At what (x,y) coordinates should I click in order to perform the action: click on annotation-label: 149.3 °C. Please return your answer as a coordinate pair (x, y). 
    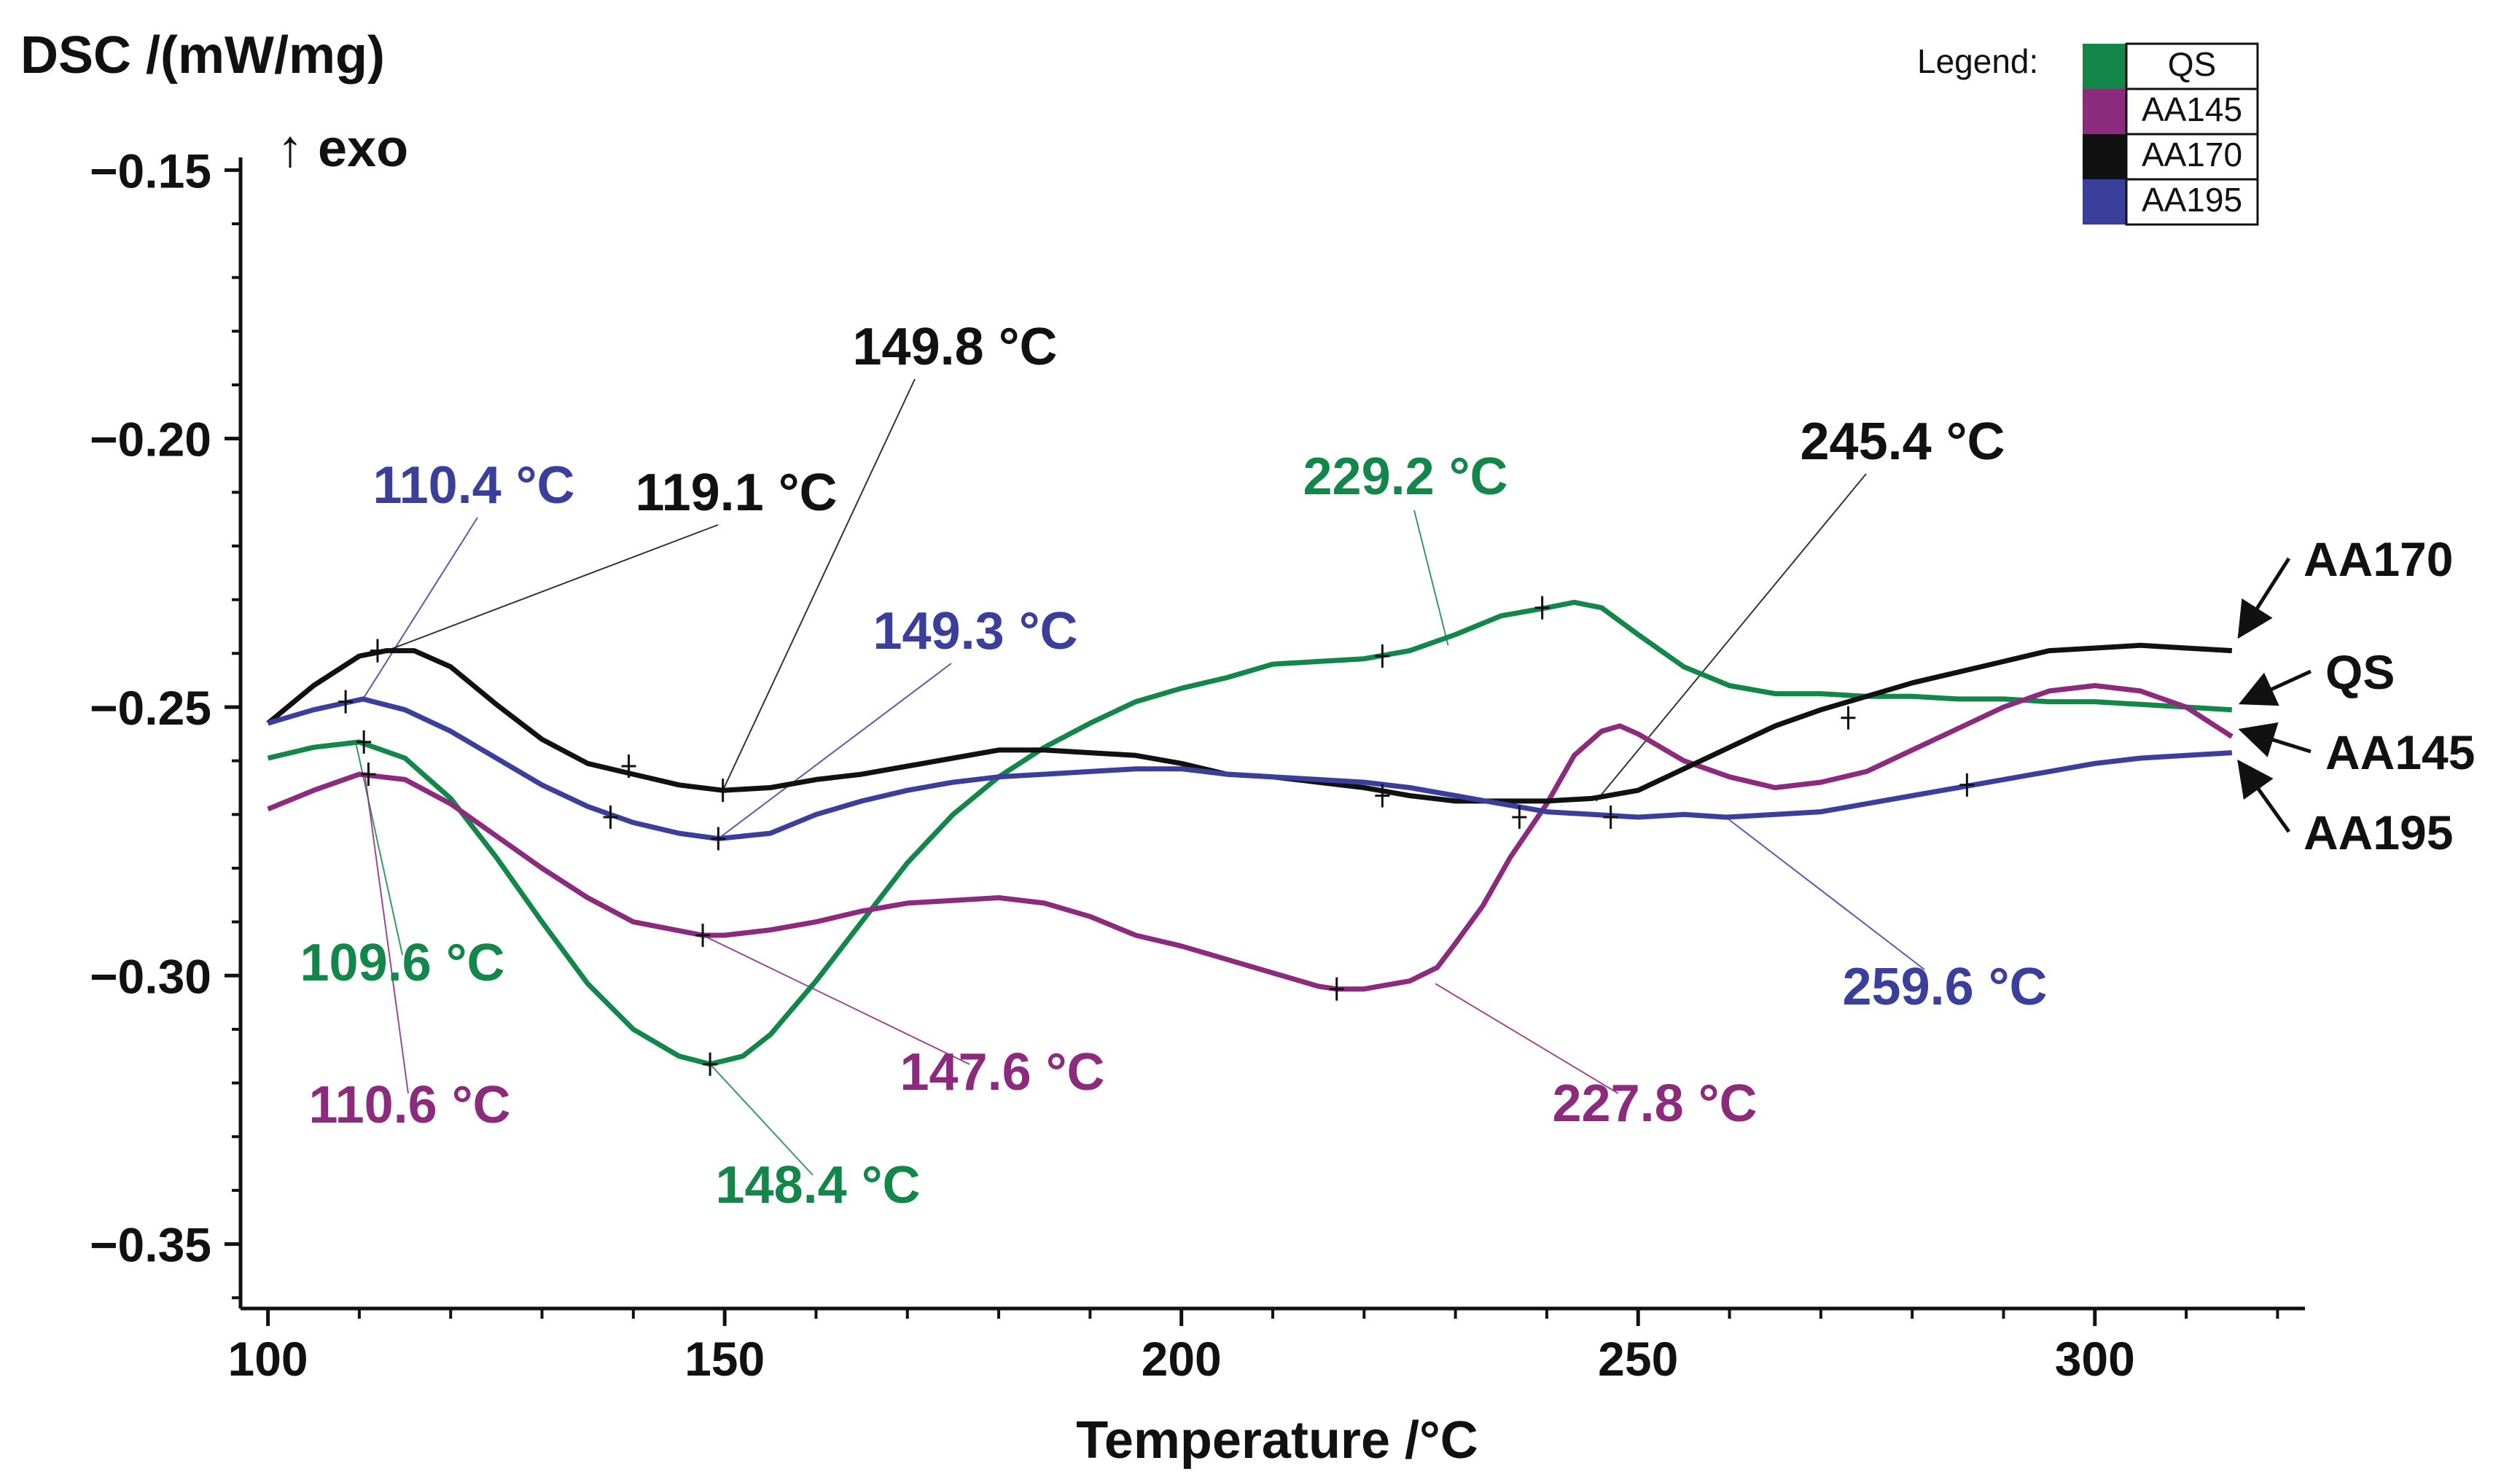
    Looking at the image, I should click on (975, 631).